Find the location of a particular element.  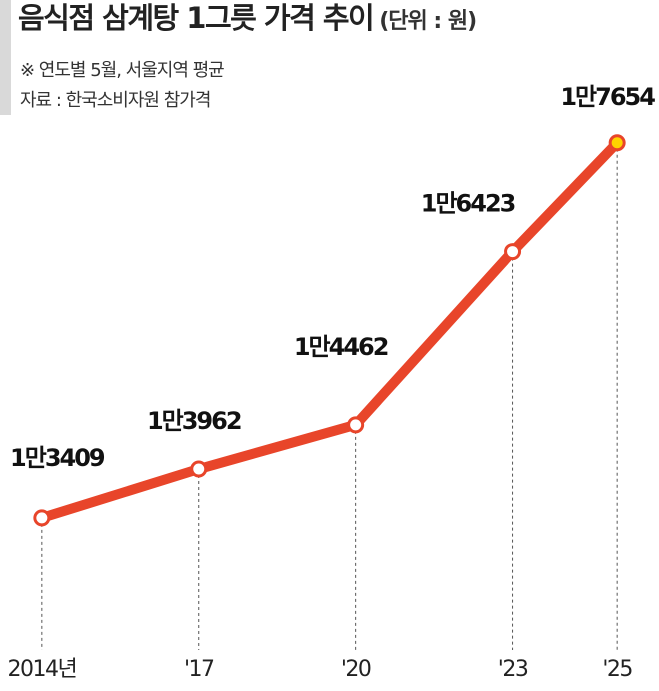

note: ※ 연도별 5월, 서울지역 평균 is located at coordinates (122, 70).